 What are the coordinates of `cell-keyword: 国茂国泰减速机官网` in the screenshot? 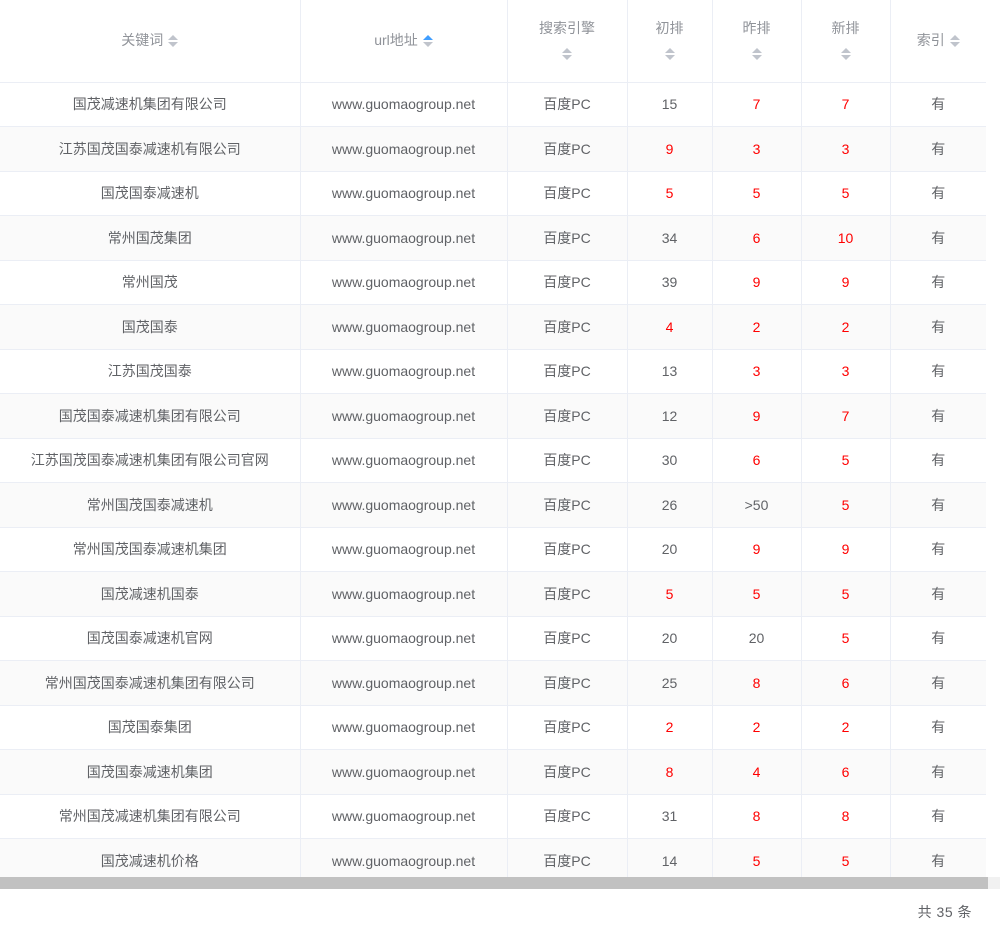 It's located at (150, 638).